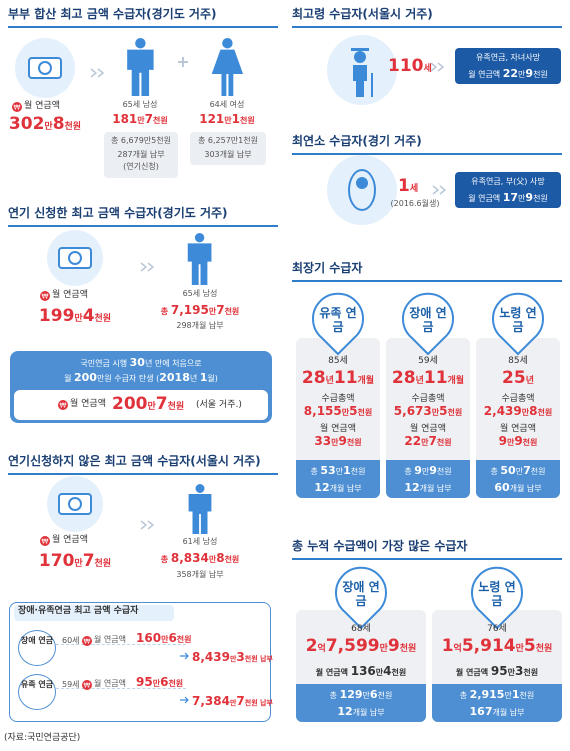 The height and width of the screenshot is (751, 570). Describe the element at coordinates (338, 411) in the screenshot. I see `total: 8,155만5천원` at that location.